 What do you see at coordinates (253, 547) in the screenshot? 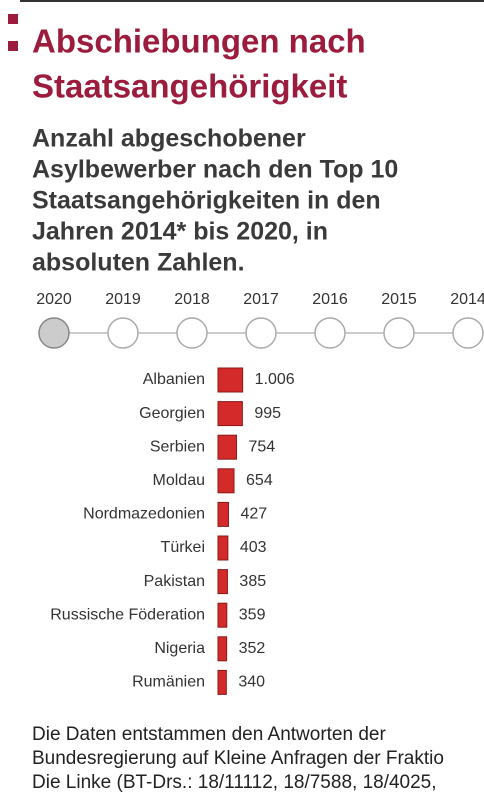
I see `value-label: 403` at bounding box center [253, 547].